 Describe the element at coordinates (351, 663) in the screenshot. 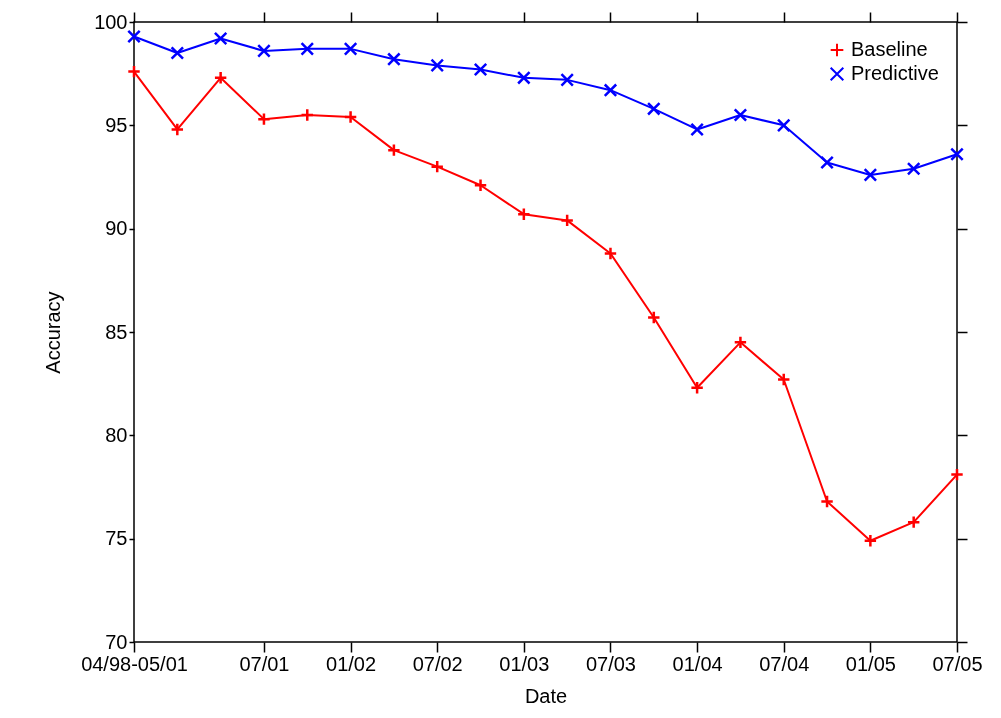

I see `x-tick-label: 01/02` at that location.